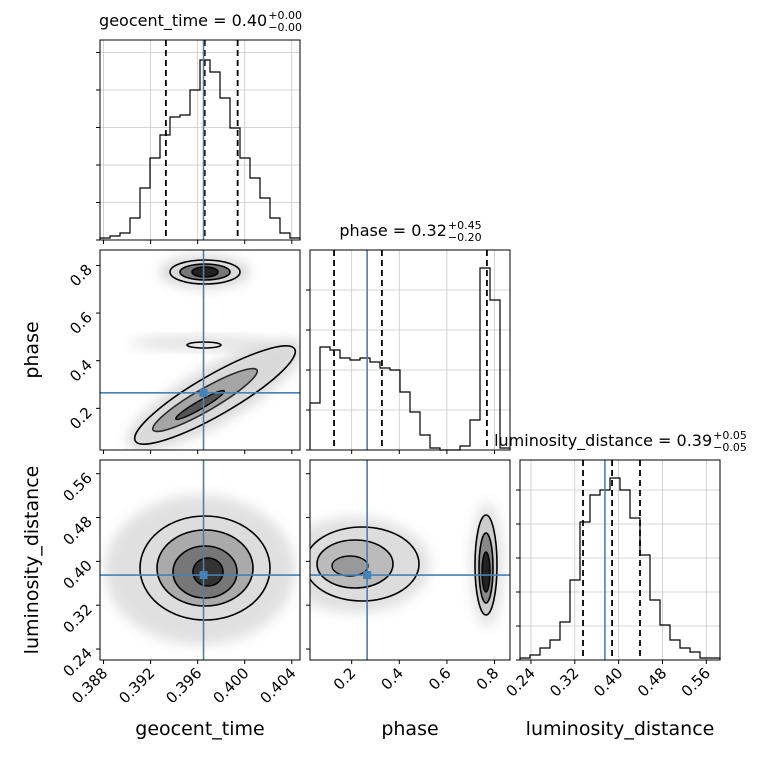  Describe the element at coordinates (77, 618) in the screenshot. I see `y-tick-label: 0.32` at that location.